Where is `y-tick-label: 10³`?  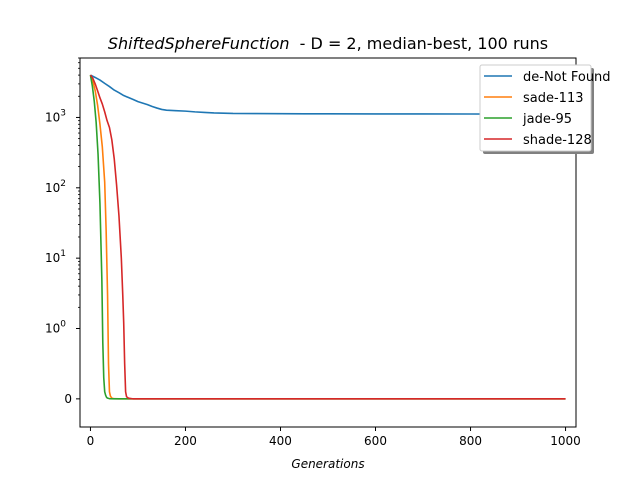 y-tick-label: 10³ is located at coordinates (55, 116).